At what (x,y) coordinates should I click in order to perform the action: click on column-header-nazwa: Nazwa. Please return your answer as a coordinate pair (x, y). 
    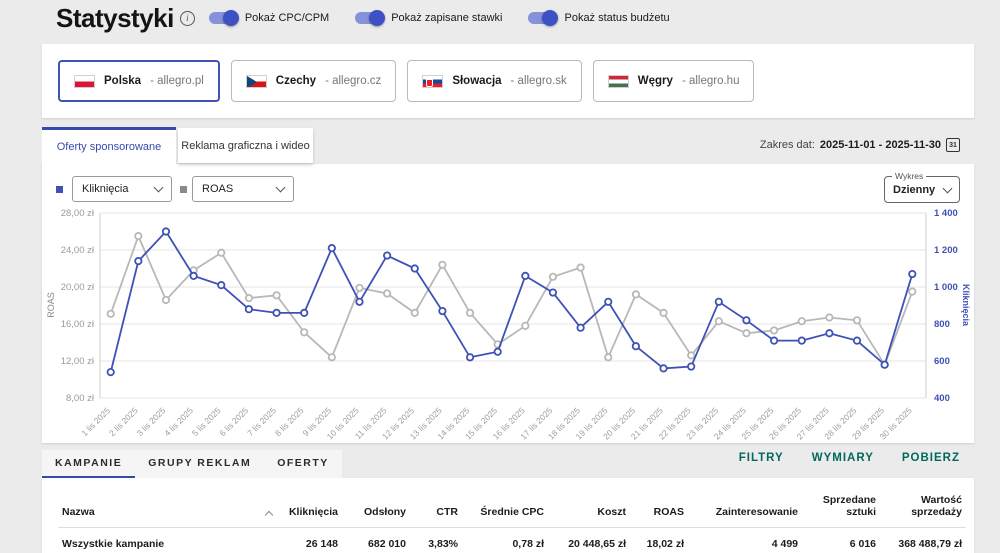
    Looking at the image, I should click on (167, 507).